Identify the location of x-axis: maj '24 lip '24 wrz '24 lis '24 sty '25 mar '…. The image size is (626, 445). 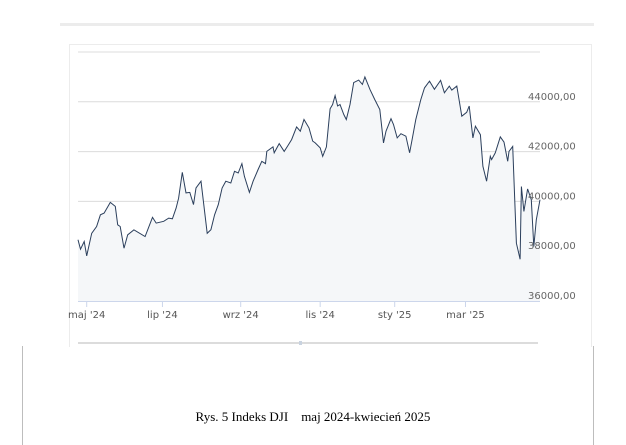
(276, 311).